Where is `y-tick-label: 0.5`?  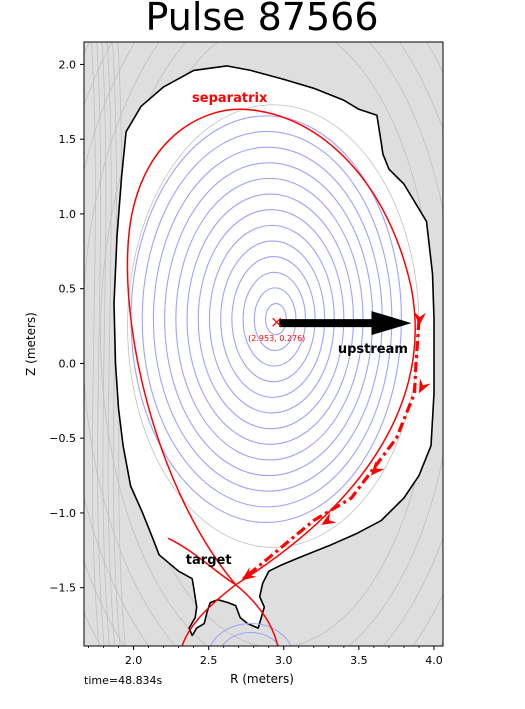
y-tick-label: 0.5 is located at coordinates (68, 289).